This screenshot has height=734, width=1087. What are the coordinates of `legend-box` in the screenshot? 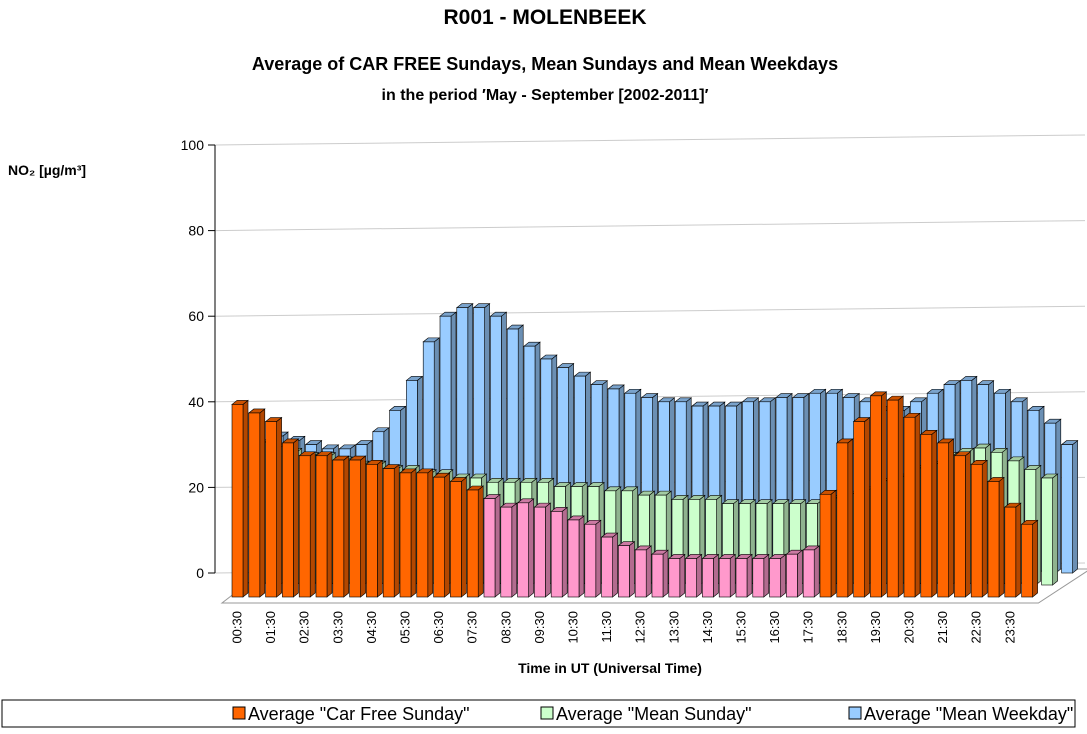 It's located at (538, 713).